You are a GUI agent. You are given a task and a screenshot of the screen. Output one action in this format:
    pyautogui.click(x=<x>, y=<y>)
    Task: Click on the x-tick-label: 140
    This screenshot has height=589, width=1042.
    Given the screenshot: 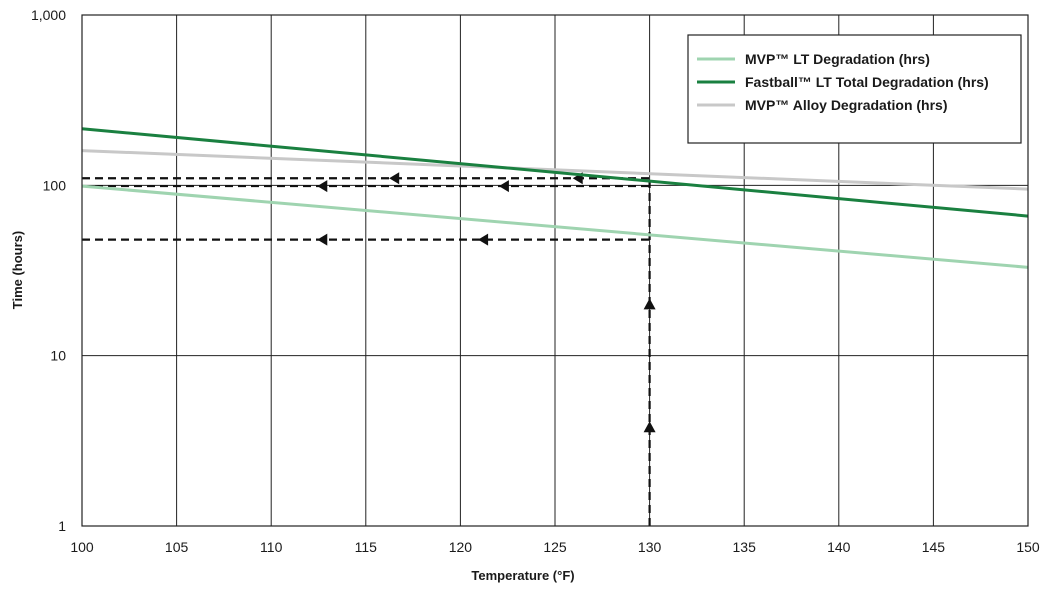 What is the action you would take?
    pyautogui.click(x=839, y=547)
    